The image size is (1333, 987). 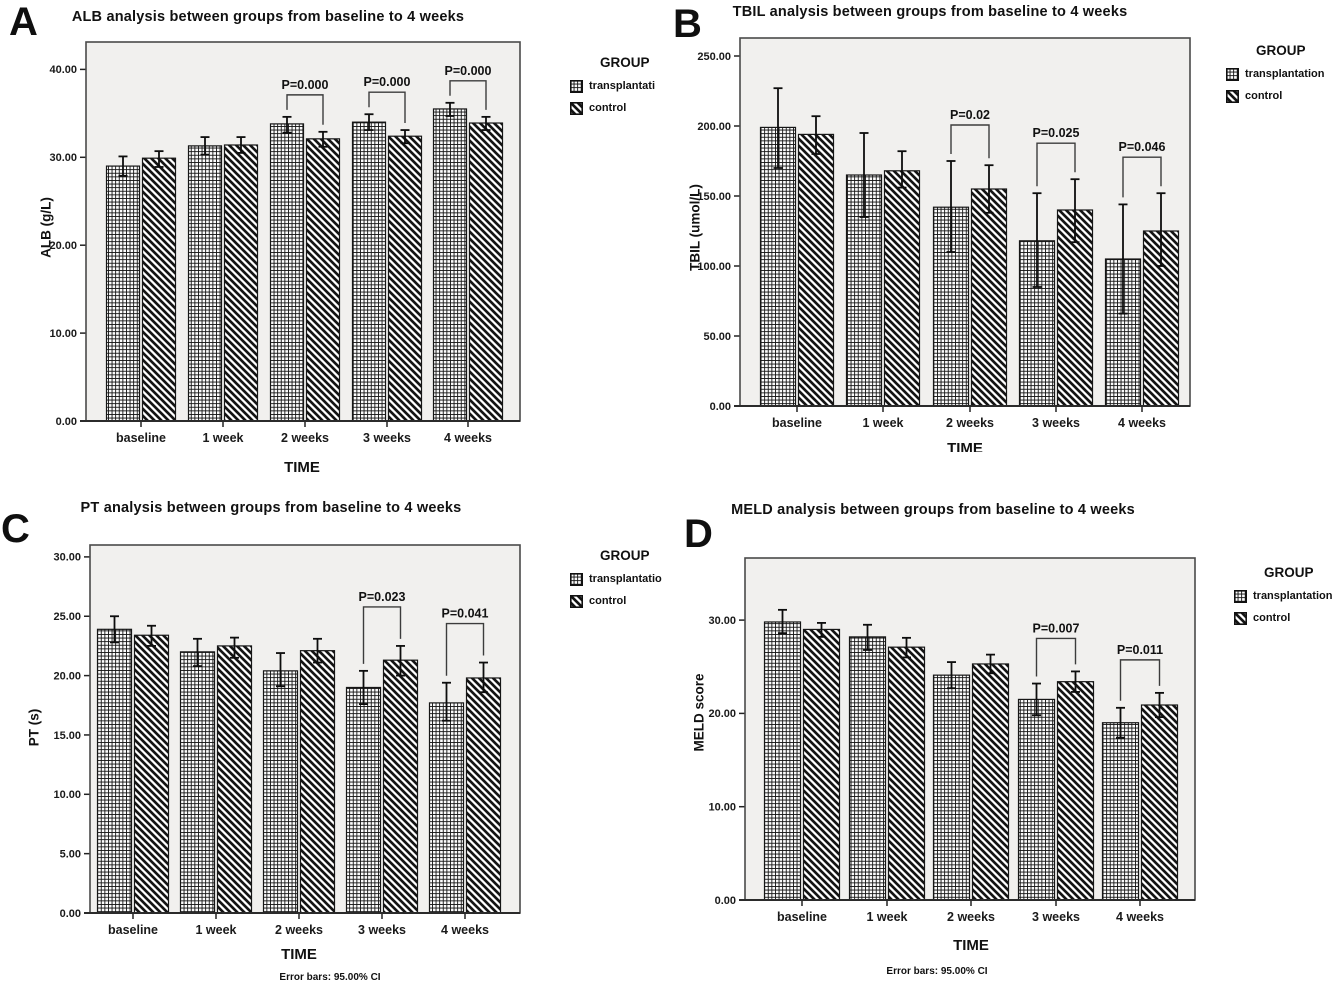 I want to click on y-tick-label: 0.00, so click(x=720, y=407).